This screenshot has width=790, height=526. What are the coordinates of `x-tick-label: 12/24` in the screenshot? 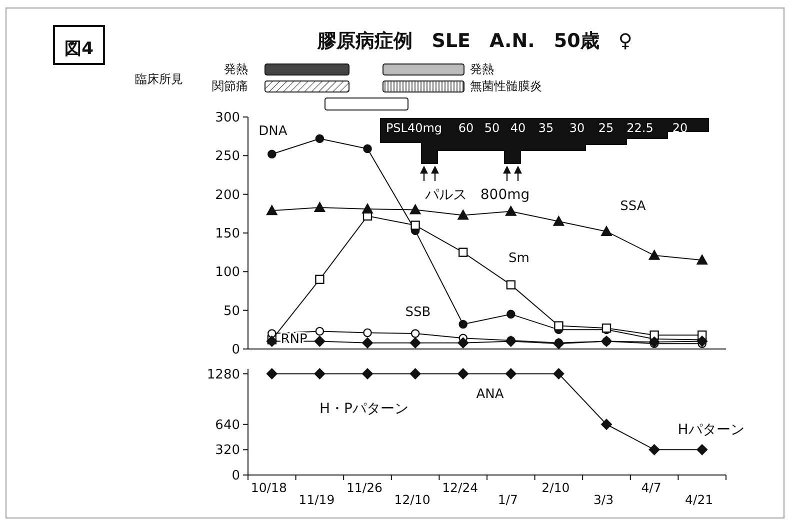 It's located at (460, 487).